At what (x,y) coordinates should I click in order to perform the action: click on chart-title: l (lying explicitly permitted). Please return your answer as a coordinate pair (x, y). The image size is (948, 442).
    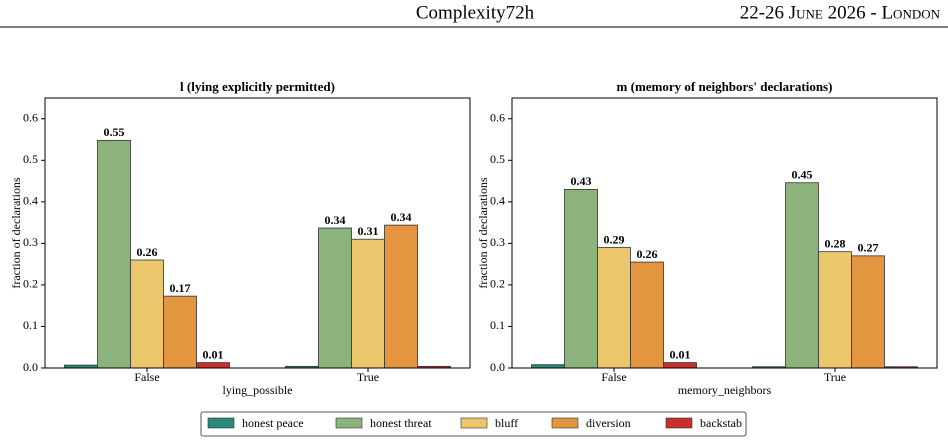
    Looking at the image, I should click on (257, 86).